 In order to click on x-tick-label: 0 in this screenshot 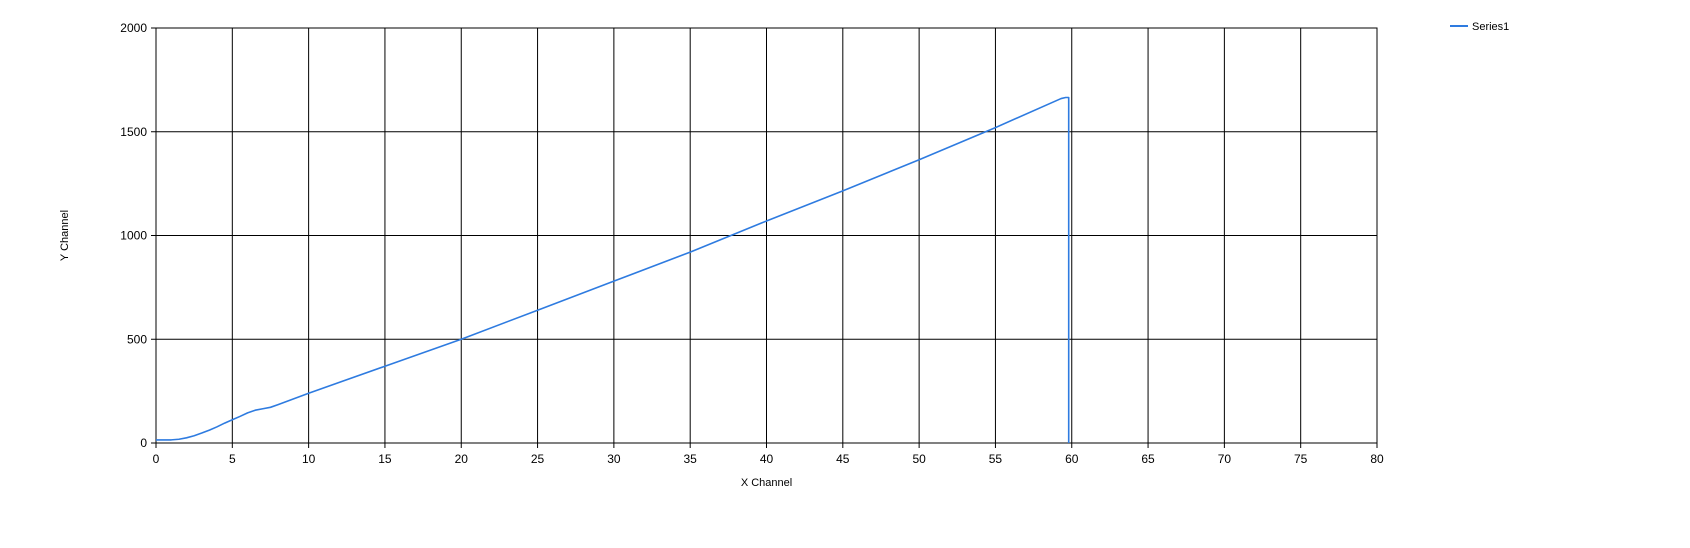, I will do `click(156, 459)`.